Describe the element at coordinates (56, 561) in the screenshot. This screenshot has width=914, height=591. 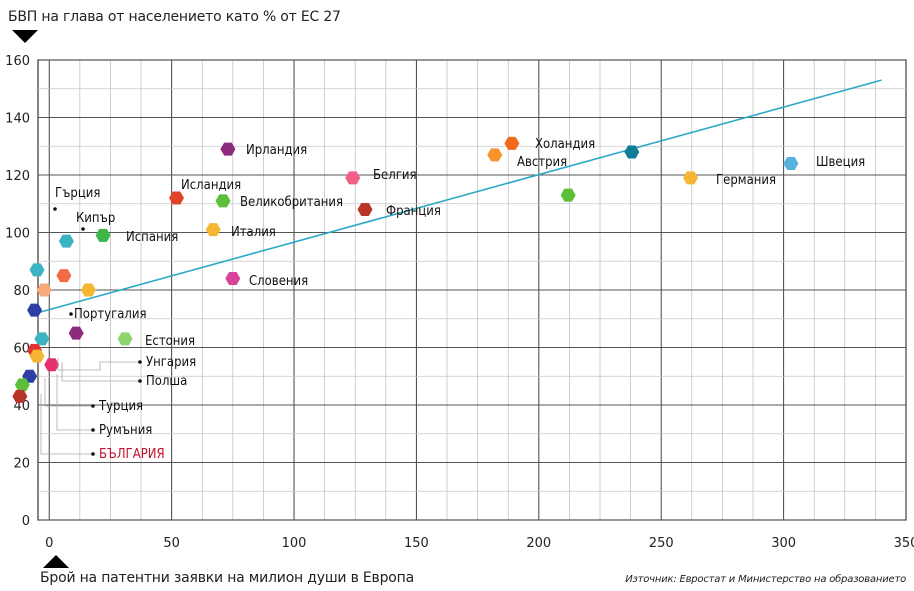
I see `x-axis-arrow-icon` at that location.